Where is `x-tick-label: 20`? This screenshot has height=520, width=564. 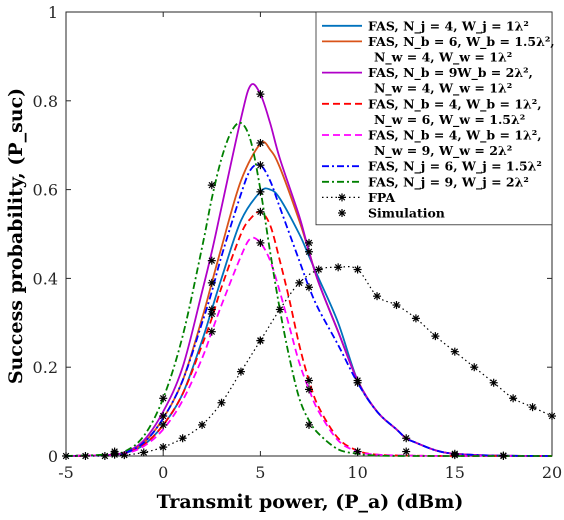
x-tick-label: 20 is located at coordinates (552, 472).